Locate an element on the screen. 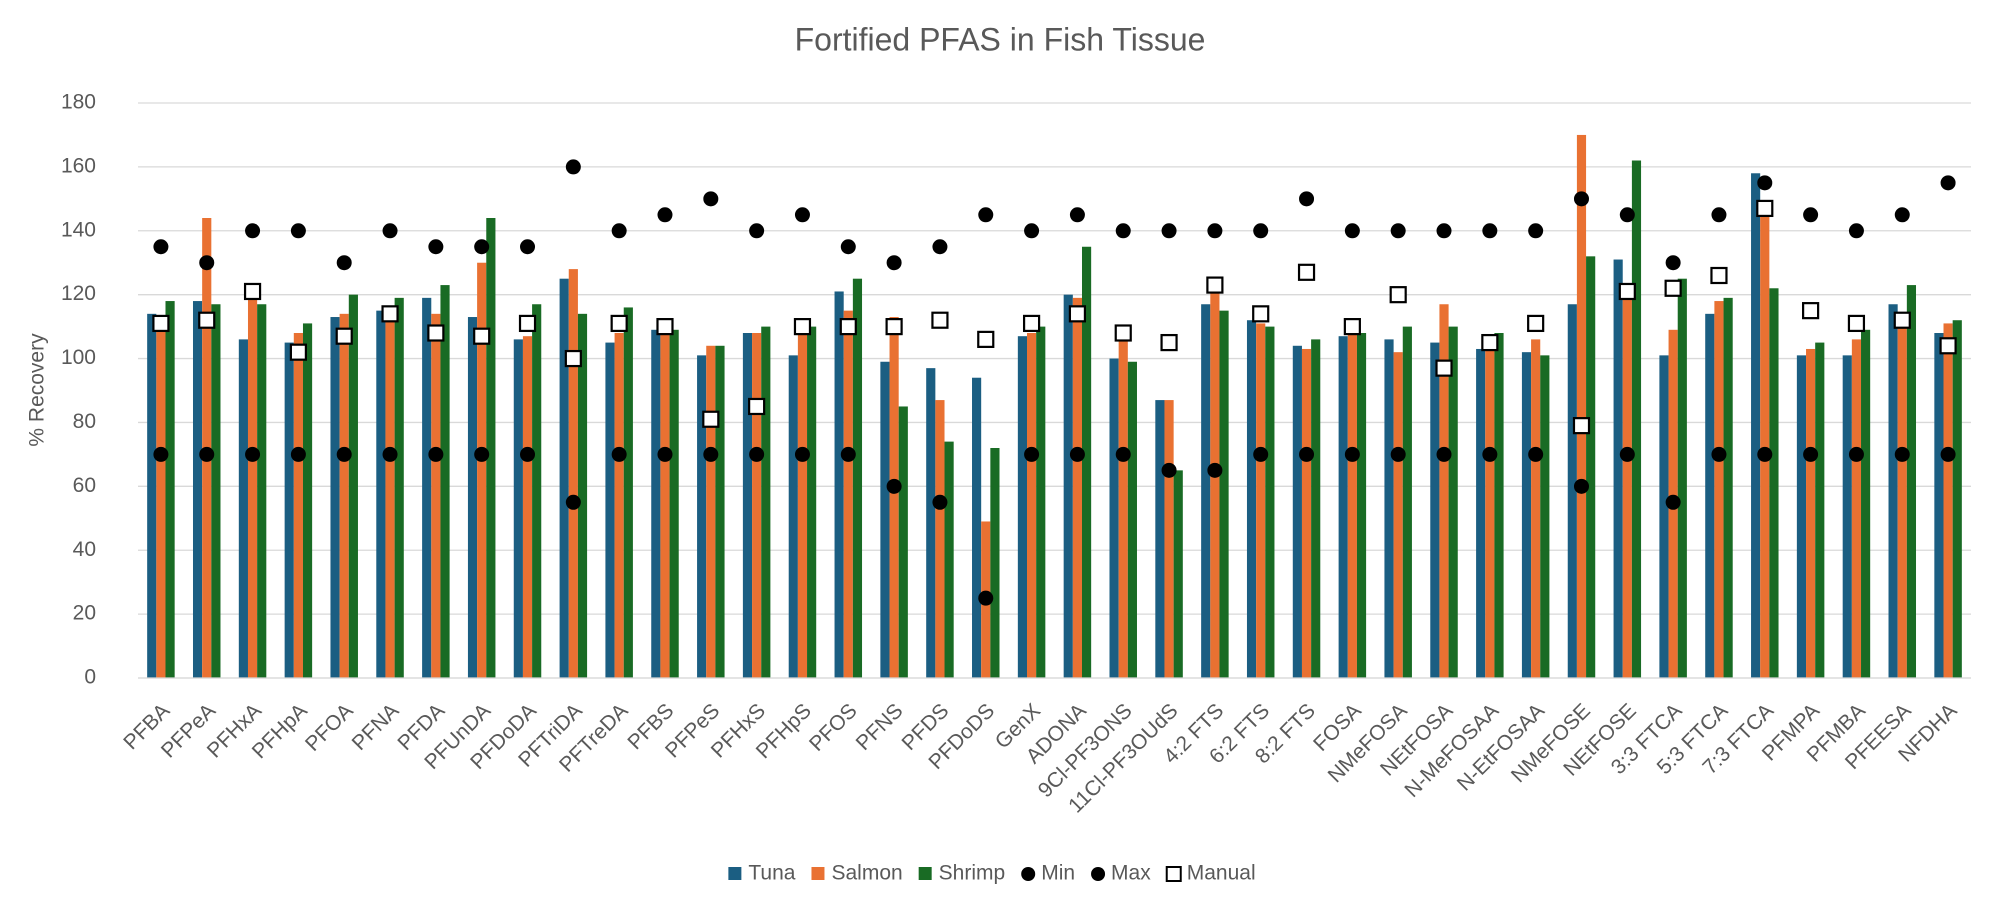 Image resolution: width=2000 pixels, height=918 pixels. y-tick-label: 60 is located at coordinates (84, 485).